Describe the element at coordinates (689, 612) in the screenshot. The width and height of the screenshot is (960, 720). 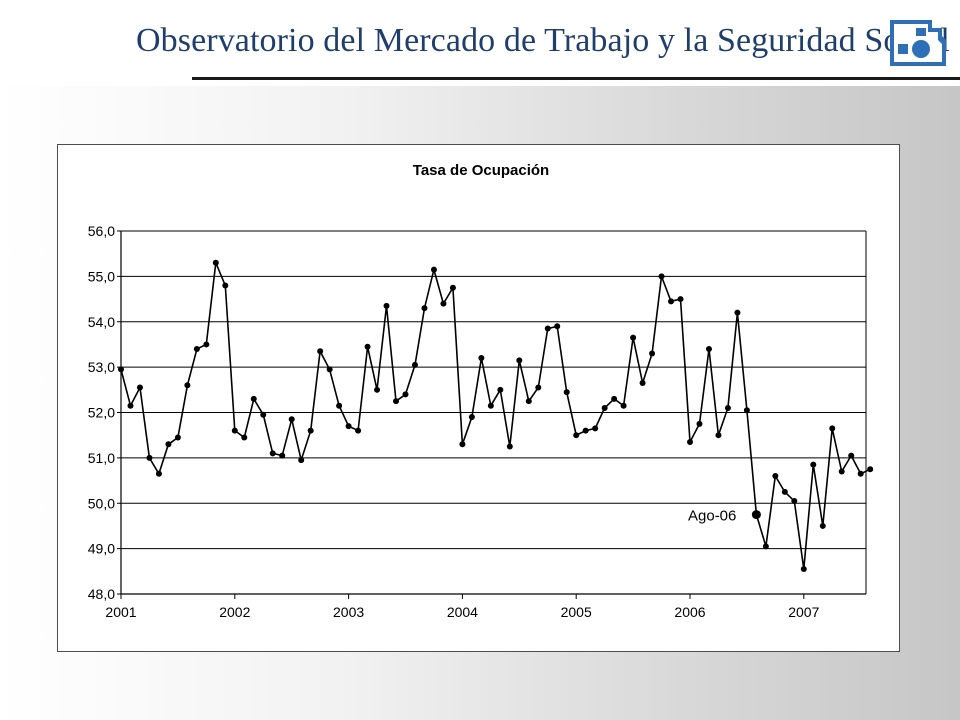
I see `x-tick-label: 2006` at that location.